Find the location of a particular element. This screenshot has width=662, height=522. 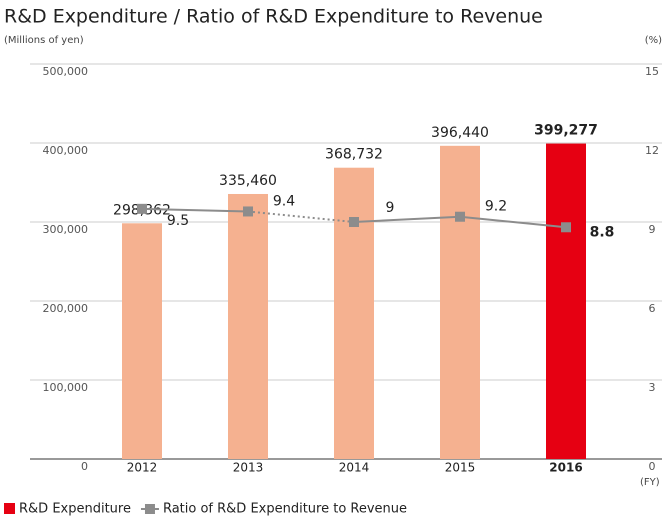

y2-tick-label: 15 is located at coordinates (652, 71).